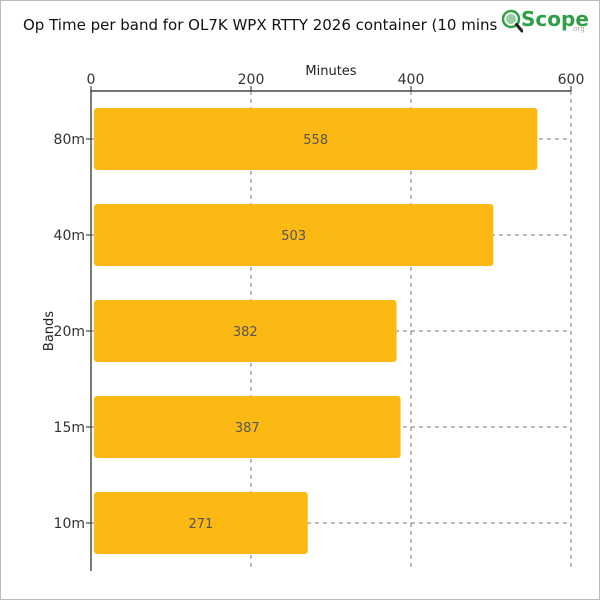  I want to click on bar-value-label: 382, so click(245, 332).